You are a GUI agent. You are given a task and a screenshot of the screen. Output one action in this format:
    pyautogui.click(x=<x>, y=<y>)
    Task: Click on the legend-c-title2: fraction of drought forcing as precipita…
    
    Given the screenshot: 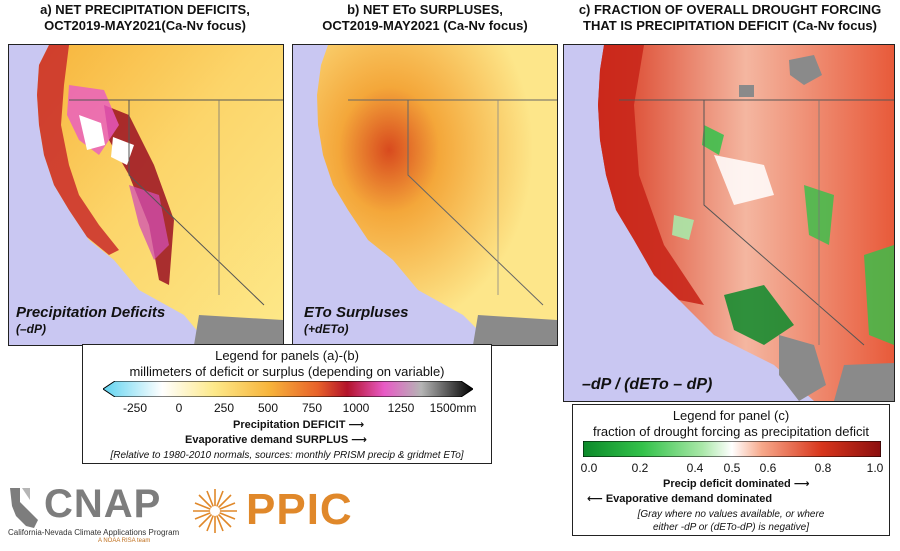 What is the action you would take?
    pyautogui.click(x=731, y=431)
    